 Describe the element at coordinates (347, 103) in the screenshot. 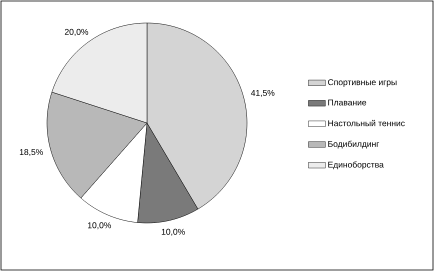

I see `legend-label: Плавание` at that location.